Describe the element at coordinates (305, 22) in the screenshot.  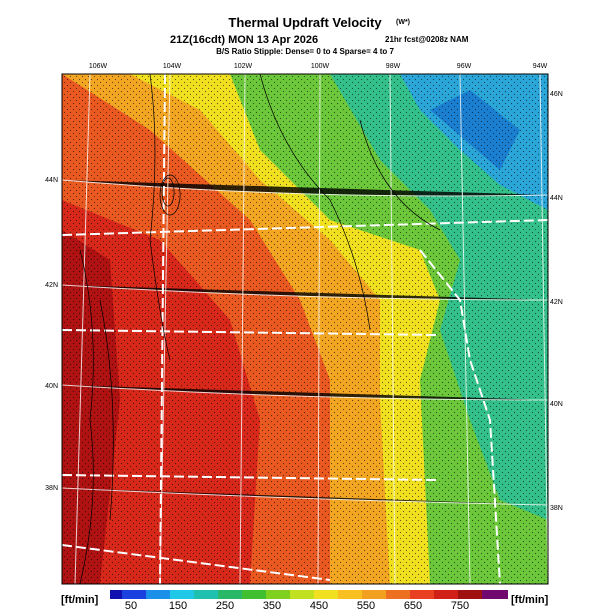
I see `title: Thermal Updraft Velocity` at that location.